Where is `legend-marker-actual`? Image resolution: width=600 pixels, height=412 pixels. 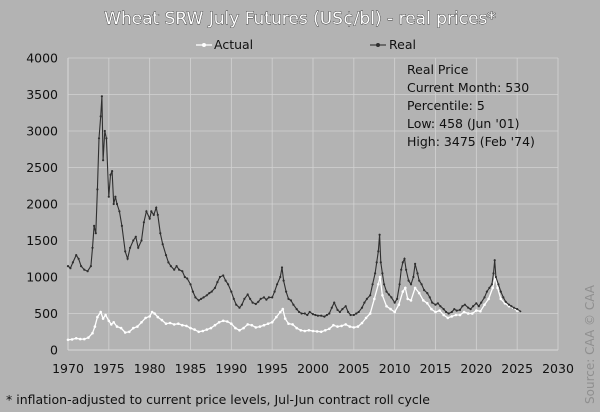
legend-marker-actual is located at coordinates (204, 45).